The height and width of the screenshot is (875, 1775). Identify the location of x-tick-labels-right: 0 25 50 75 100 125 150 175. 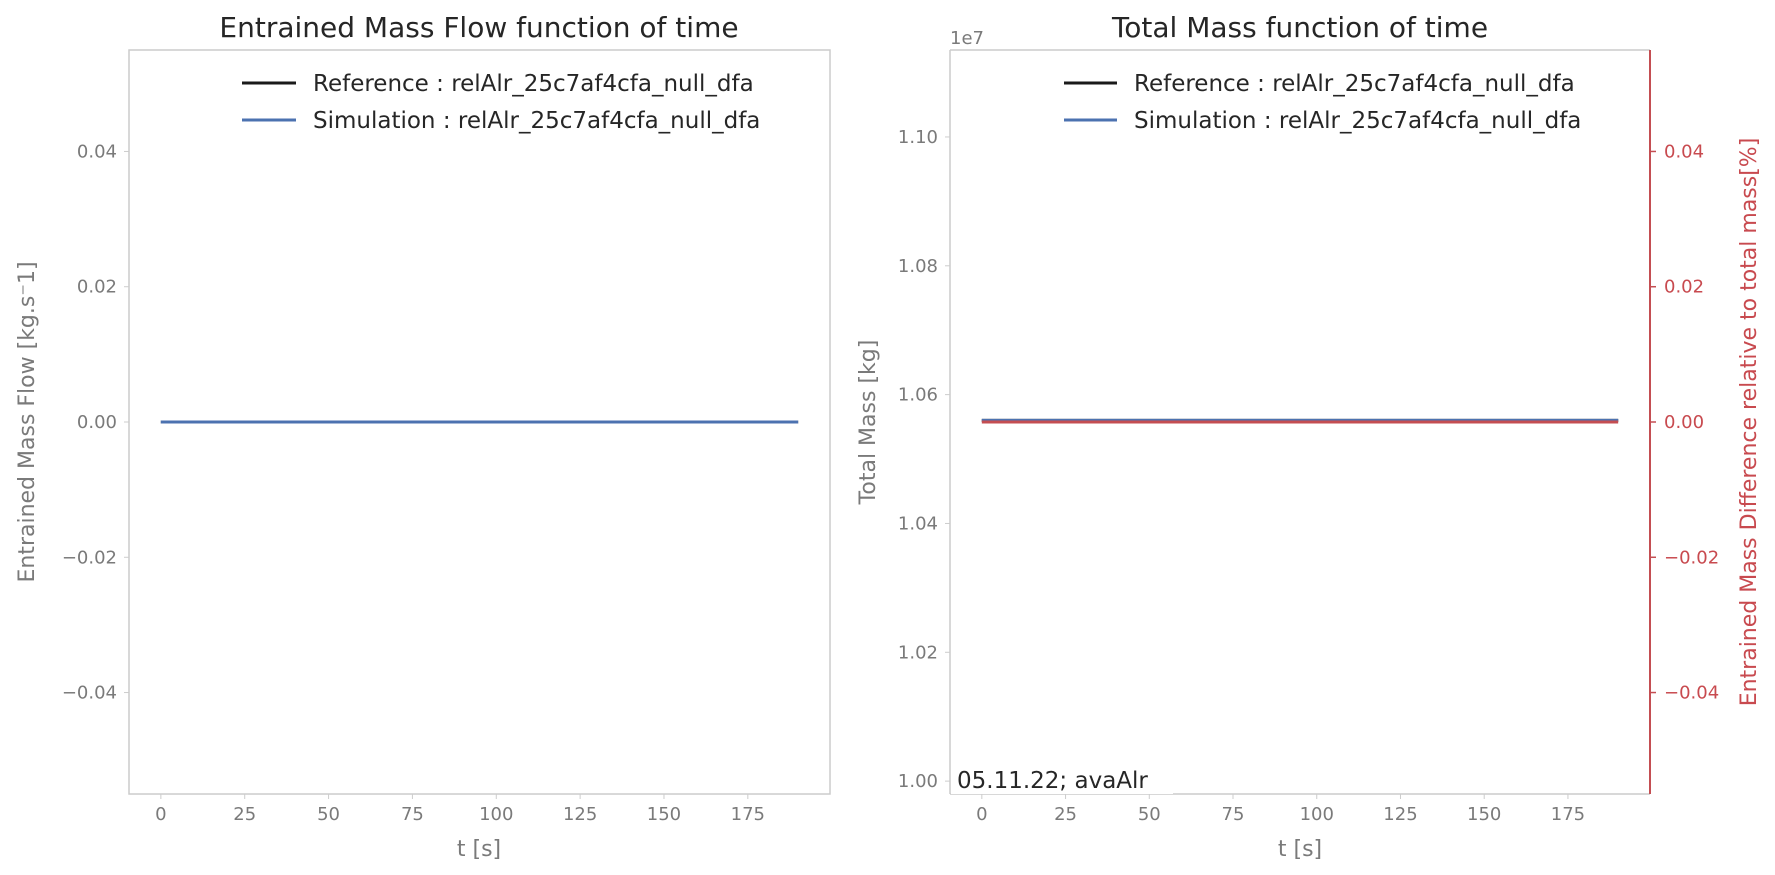
(1280, 809).